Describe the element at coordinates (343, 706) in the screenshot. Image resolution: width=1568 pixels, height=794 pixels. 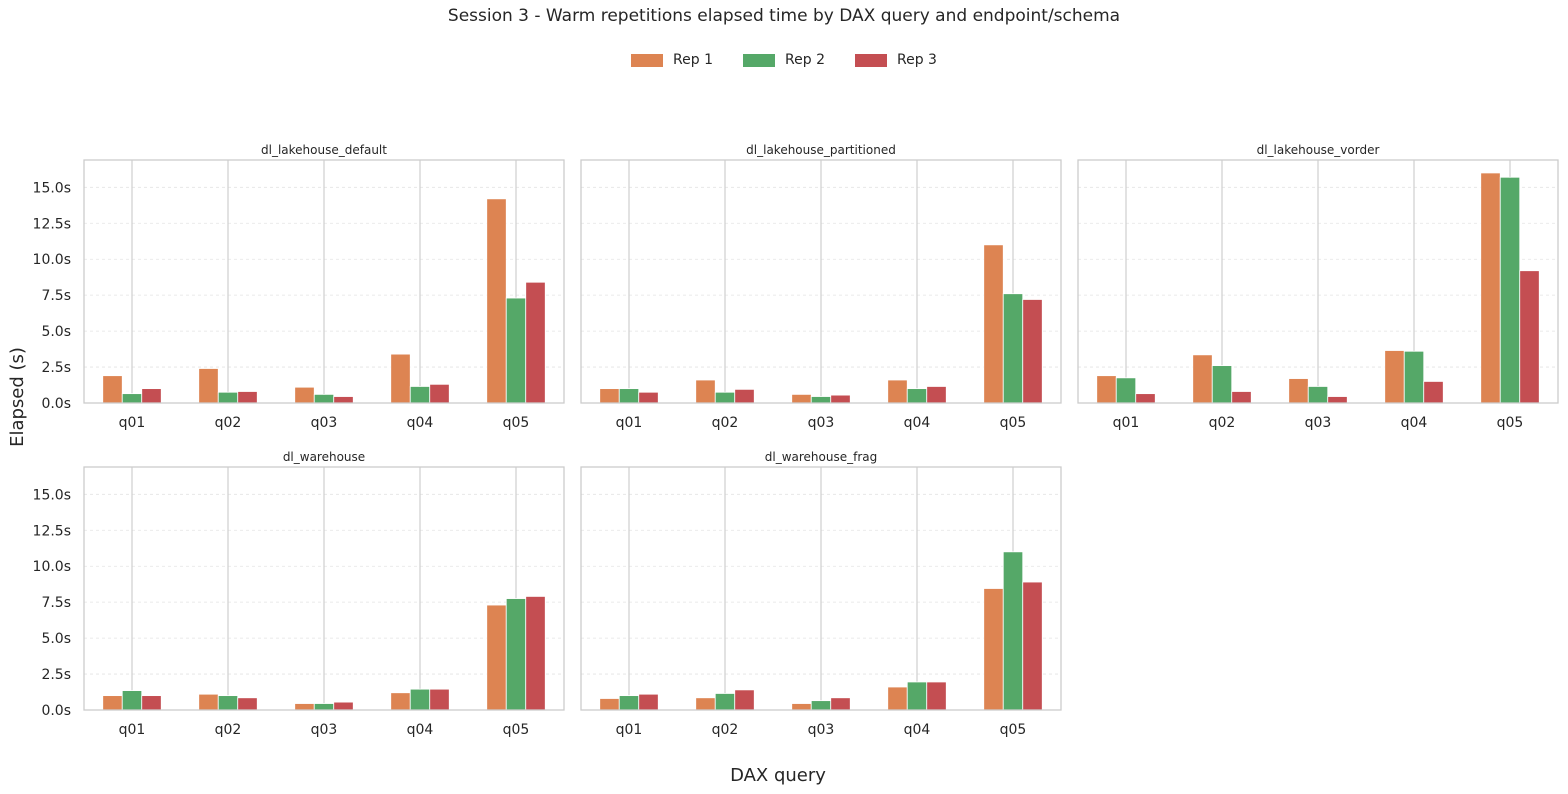
I see `bar-dl_warehouse-rep3-q03` at that location.